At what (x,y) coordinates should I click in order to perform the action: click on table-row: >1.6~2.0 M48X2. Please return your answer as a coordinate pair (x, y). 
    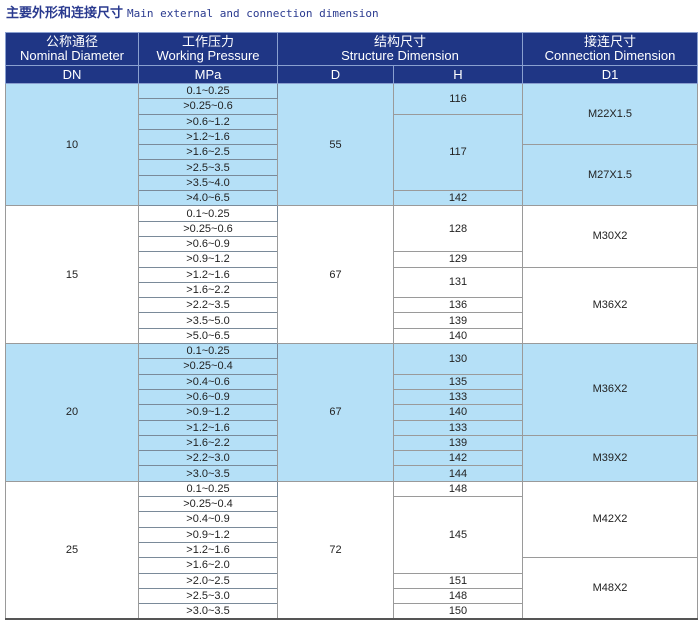
    Looking at the image, I should click on (352, 588).